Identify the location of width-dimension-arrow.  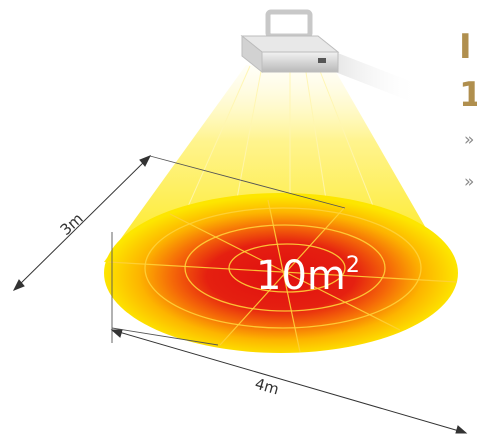
(82, 223).